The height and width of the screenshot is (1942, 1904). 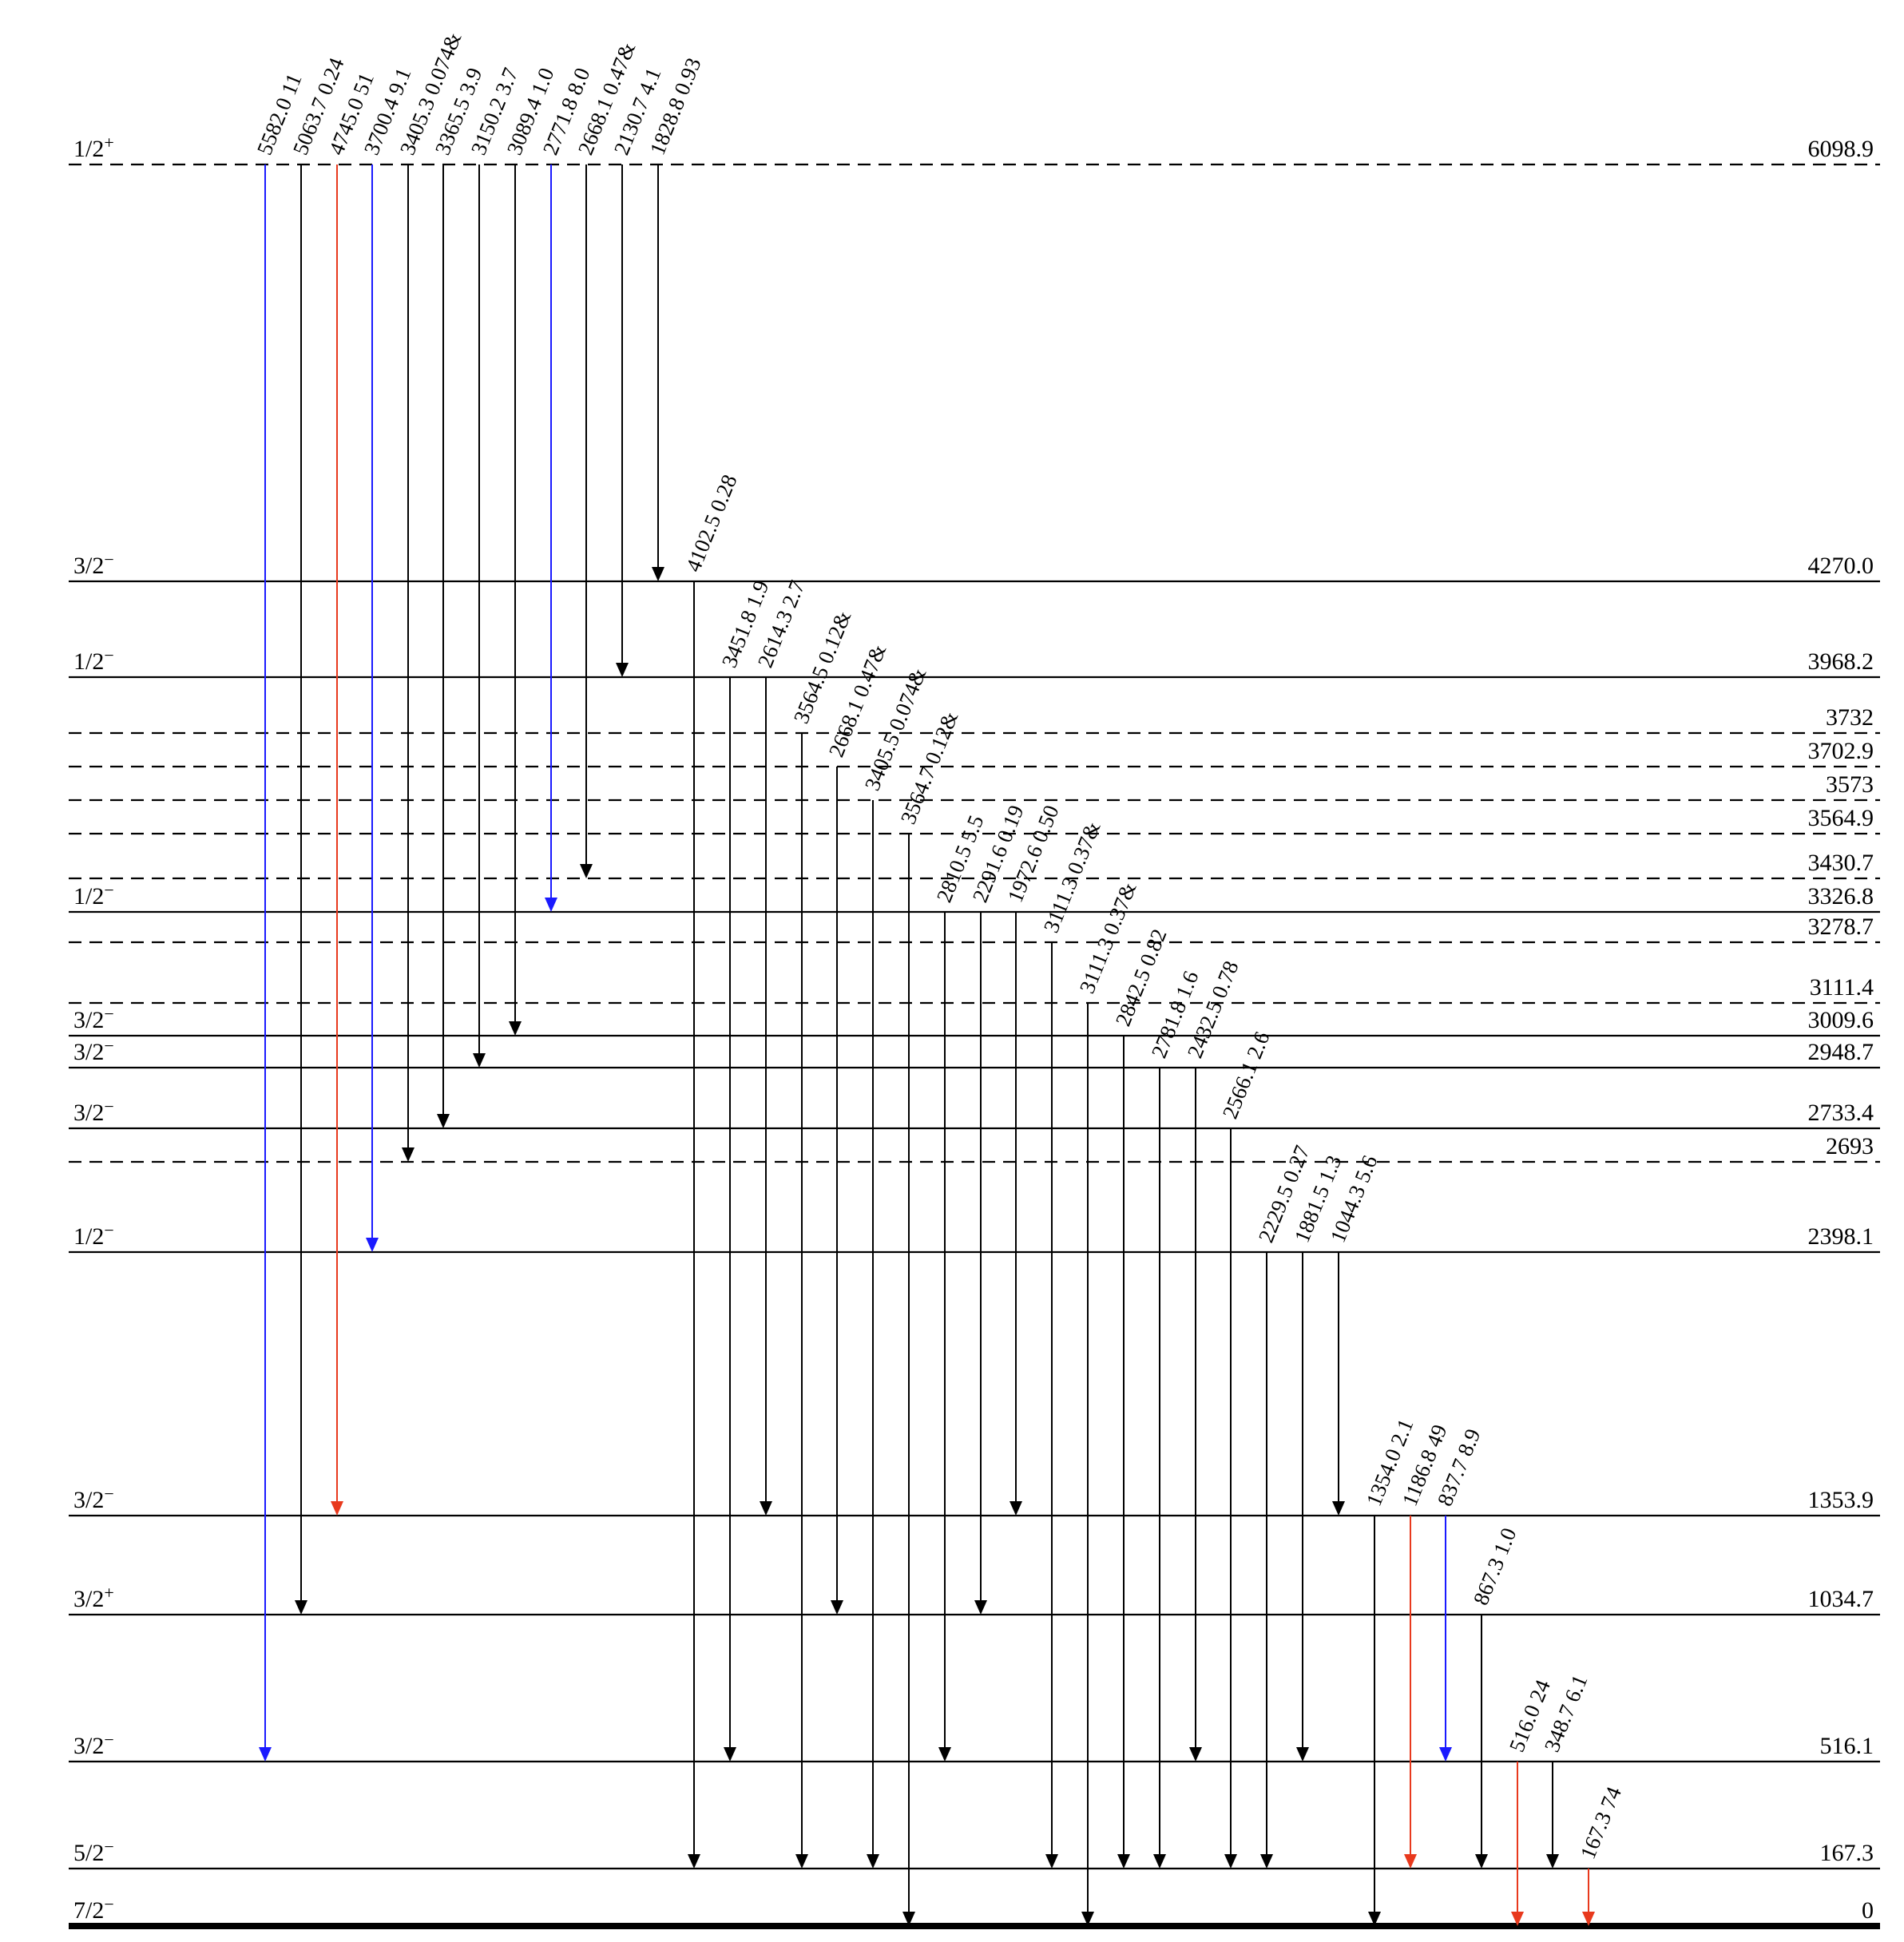 I want to click on level-spin-parity-label: 7/2−, so click(x=93, y=1909).